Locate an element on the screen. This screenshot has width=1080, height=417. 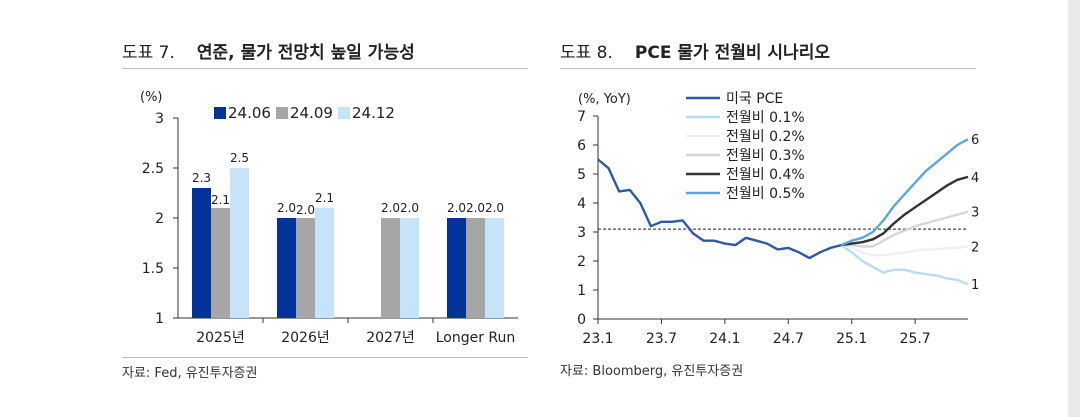
right-figure-number: 도표 8. is located at coordinates (586, 53).